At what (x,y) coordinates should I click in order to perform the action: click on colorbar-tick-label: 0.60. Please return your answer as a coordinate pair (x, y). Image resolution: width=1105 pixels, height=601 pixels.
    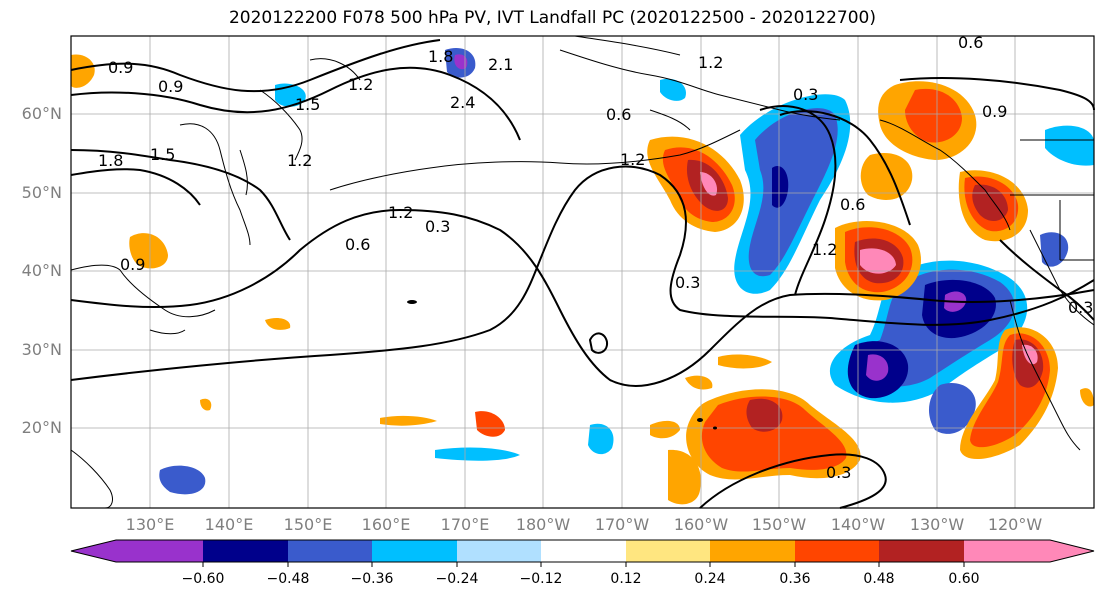
    Looking at the image, I should click on (964, 579).